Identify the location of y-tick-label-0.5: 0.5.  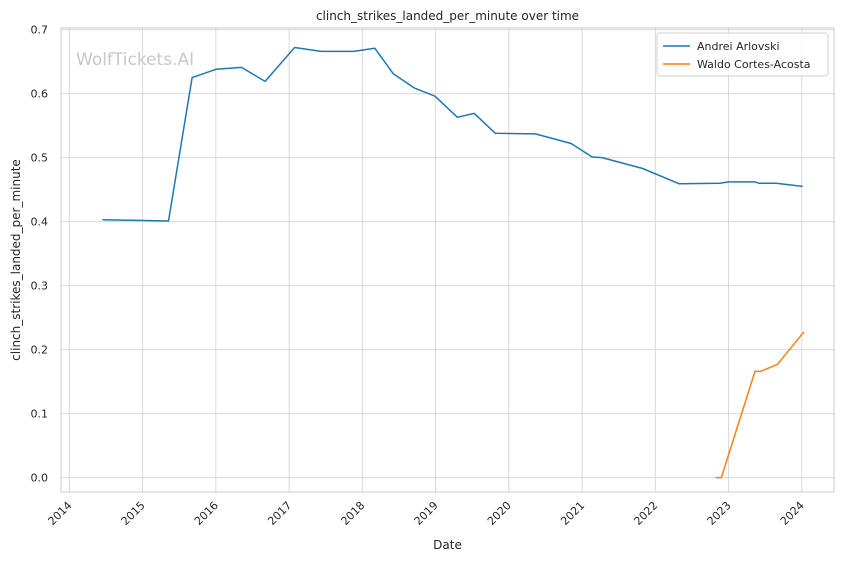
(40, 158).